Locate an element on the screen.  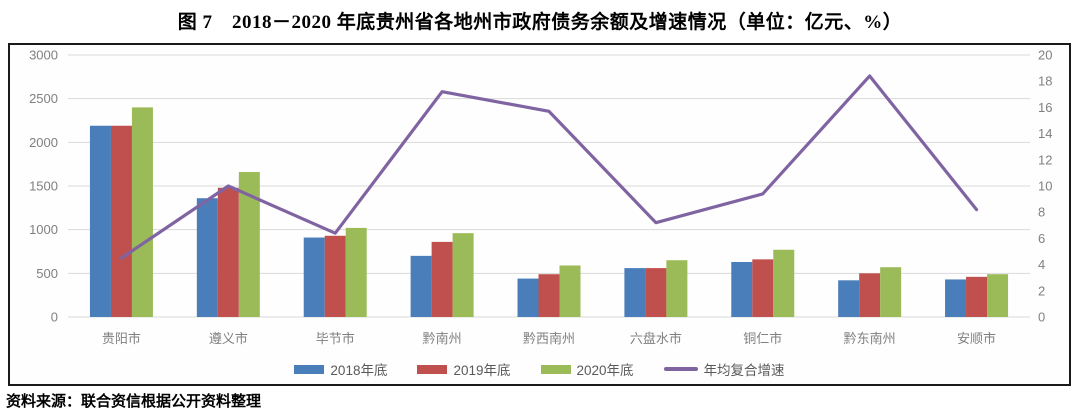
category-label: 黔西南州 is located at coordinates (549, 338).